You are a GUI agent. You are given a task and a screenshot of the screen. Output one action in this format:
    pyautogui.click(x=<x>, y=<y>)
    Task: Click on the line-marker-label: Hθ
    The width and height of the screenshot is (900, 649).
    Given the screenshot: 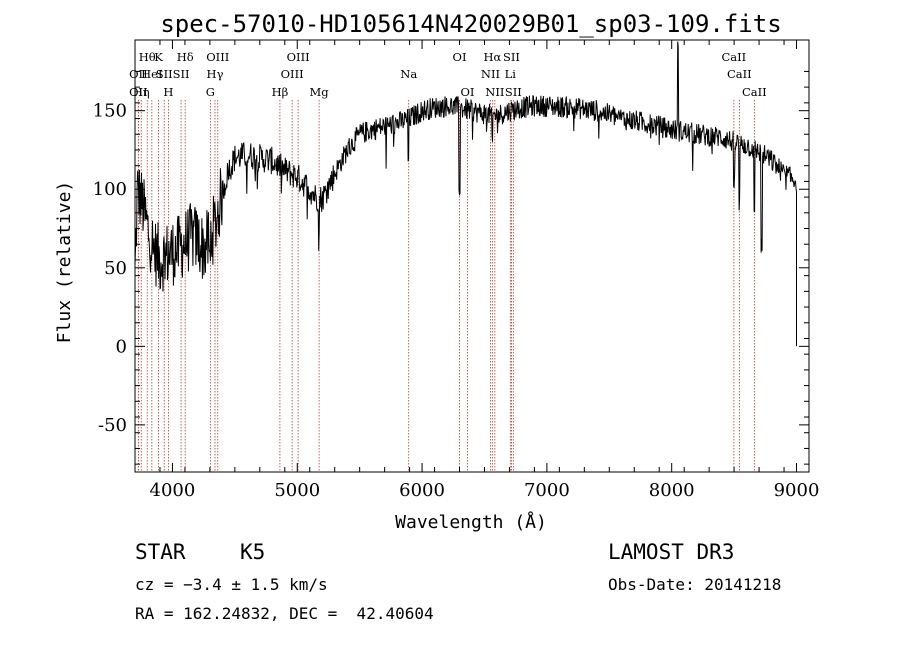 What is the action you would take?
    pyautogui.click(x=147, y=57)
    